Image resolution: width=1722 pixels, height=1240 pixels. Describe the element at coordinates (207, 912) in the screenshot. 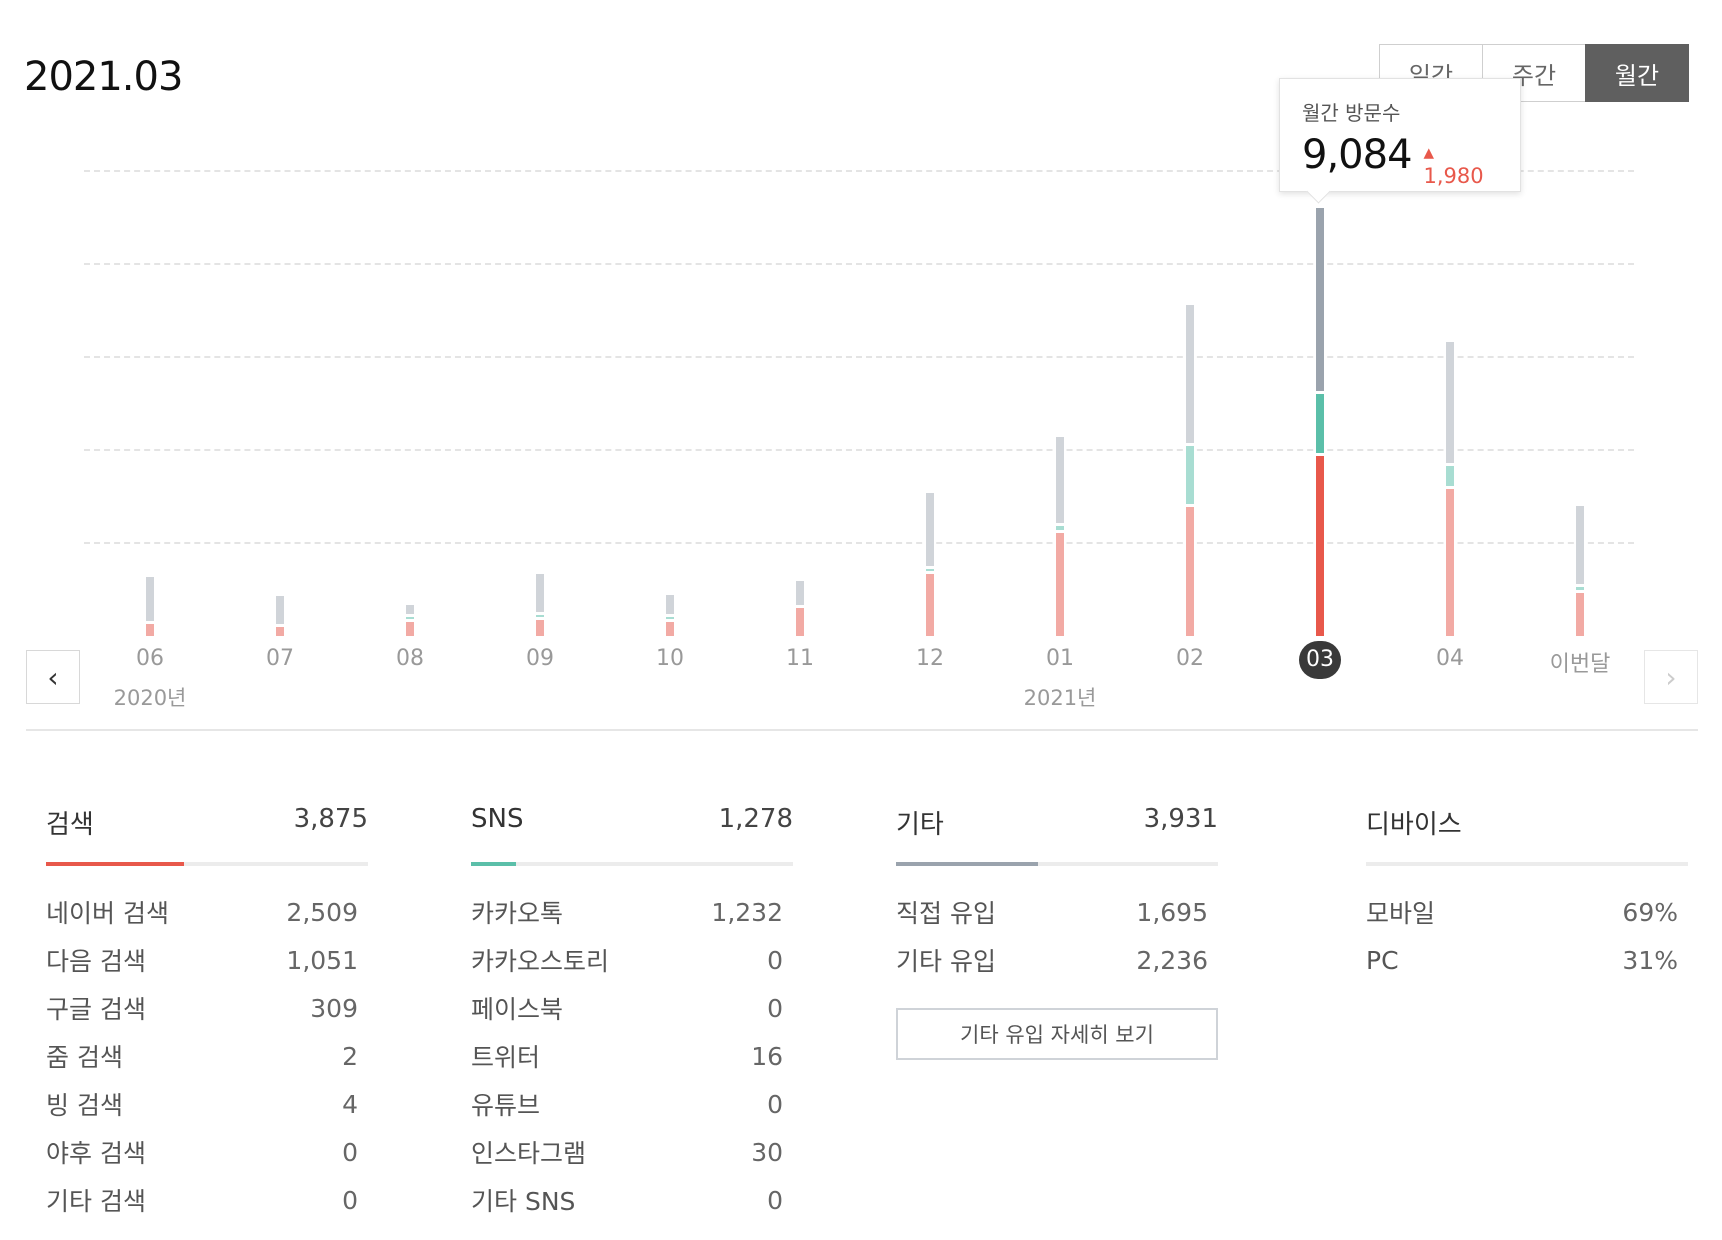

I see `stat-row: 네이버 검색 2,509` at that location.